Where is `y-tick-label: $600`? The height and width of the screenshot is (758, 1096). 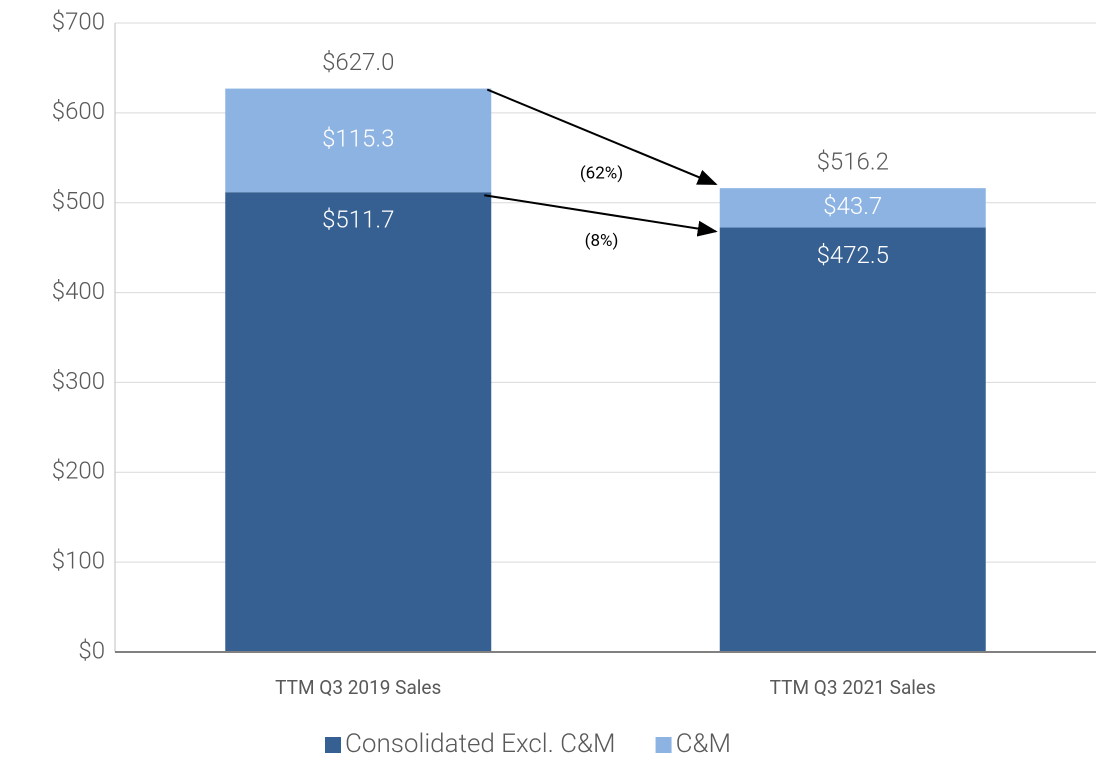
y-tick-label: $600 is located at coordinates (78, 111).